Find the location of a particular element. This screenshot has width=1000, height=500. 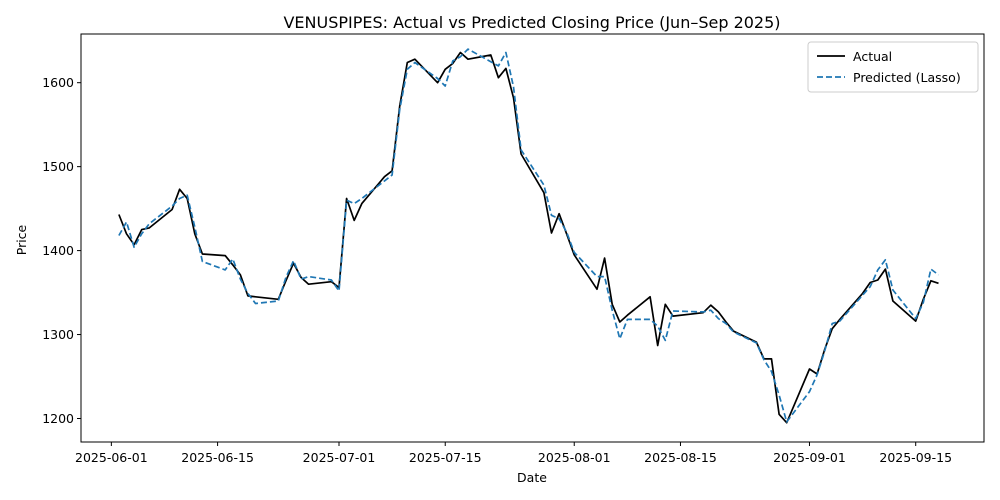

x-tick-label: 2025-06-15 is located at coordinates (217, 457).